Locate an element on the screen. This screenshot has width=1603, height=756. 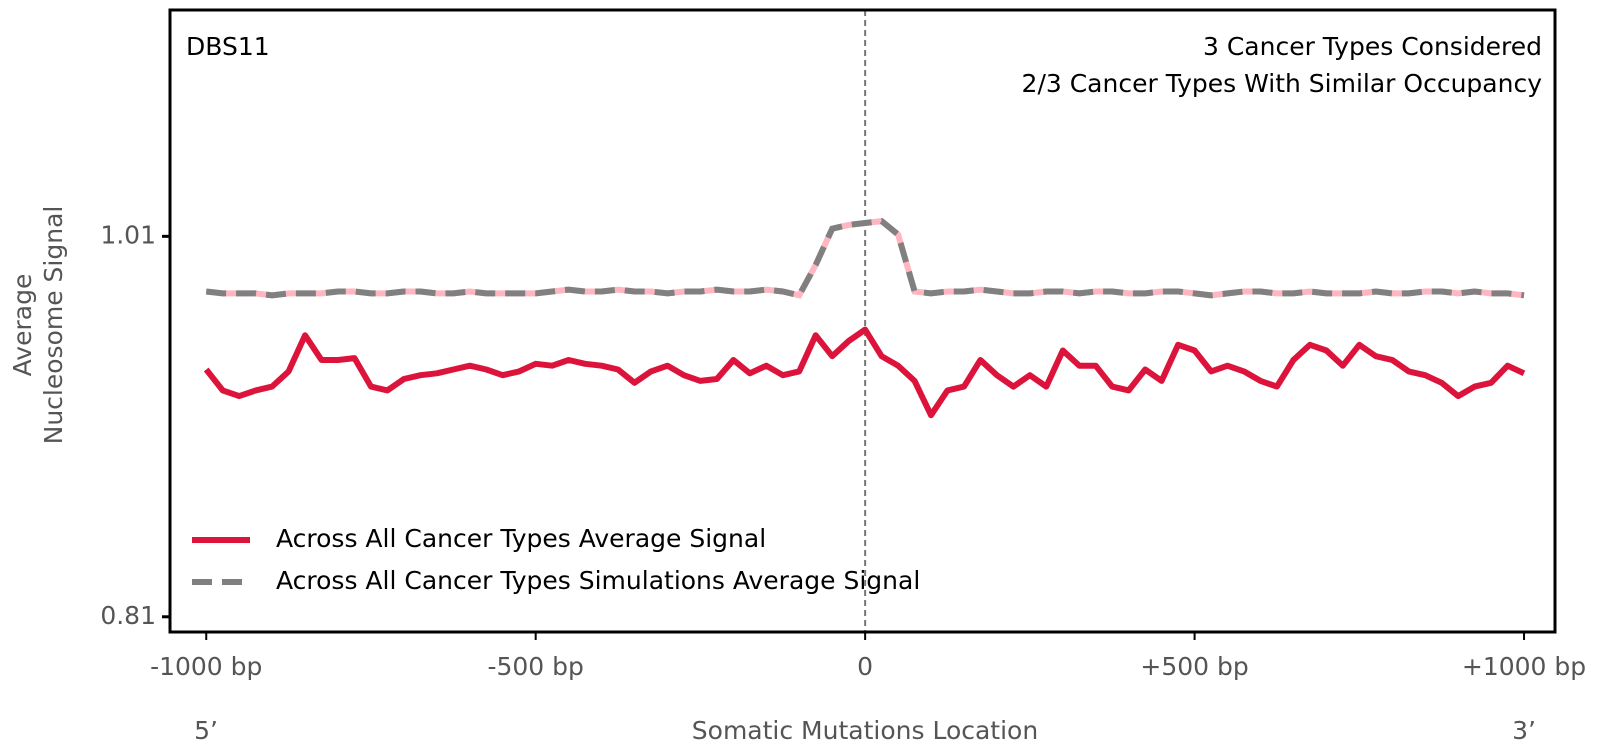
x-tick-label: +500 bp is located at coordinates (1194, 666).